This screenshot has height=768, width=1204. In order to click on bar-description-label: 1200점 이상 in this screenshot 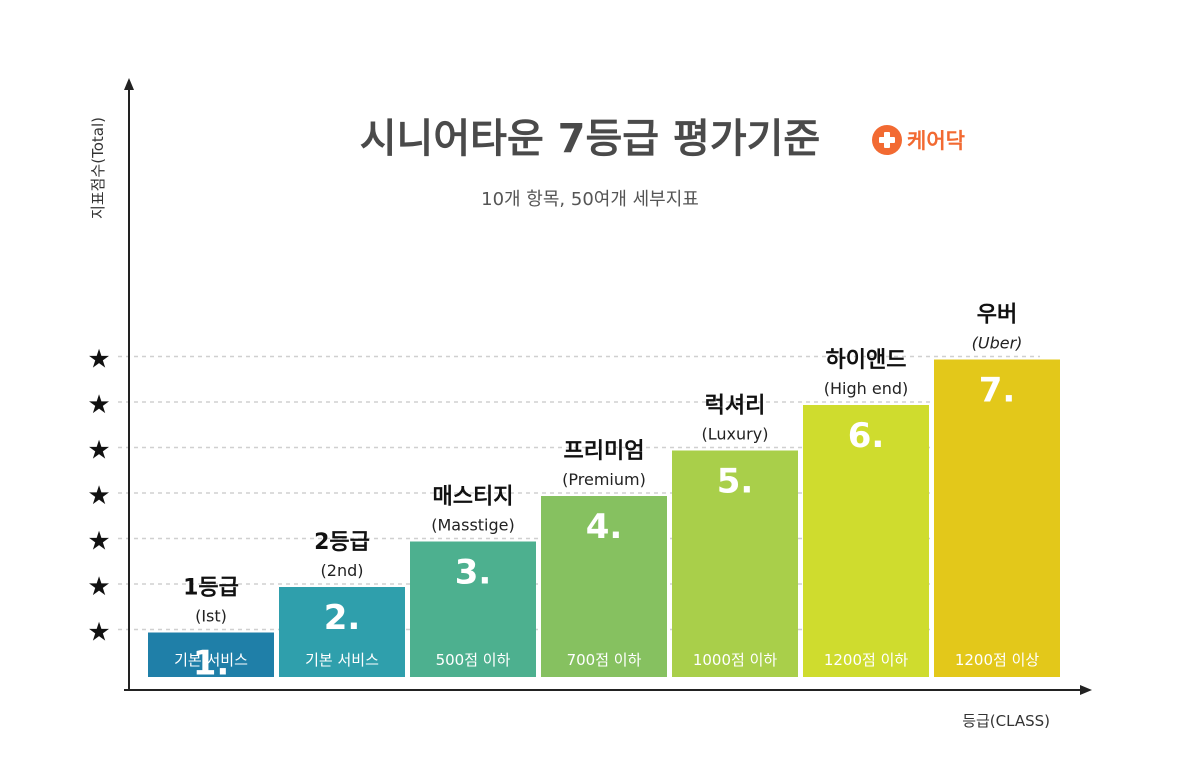, I will do `click(997, 660)`.